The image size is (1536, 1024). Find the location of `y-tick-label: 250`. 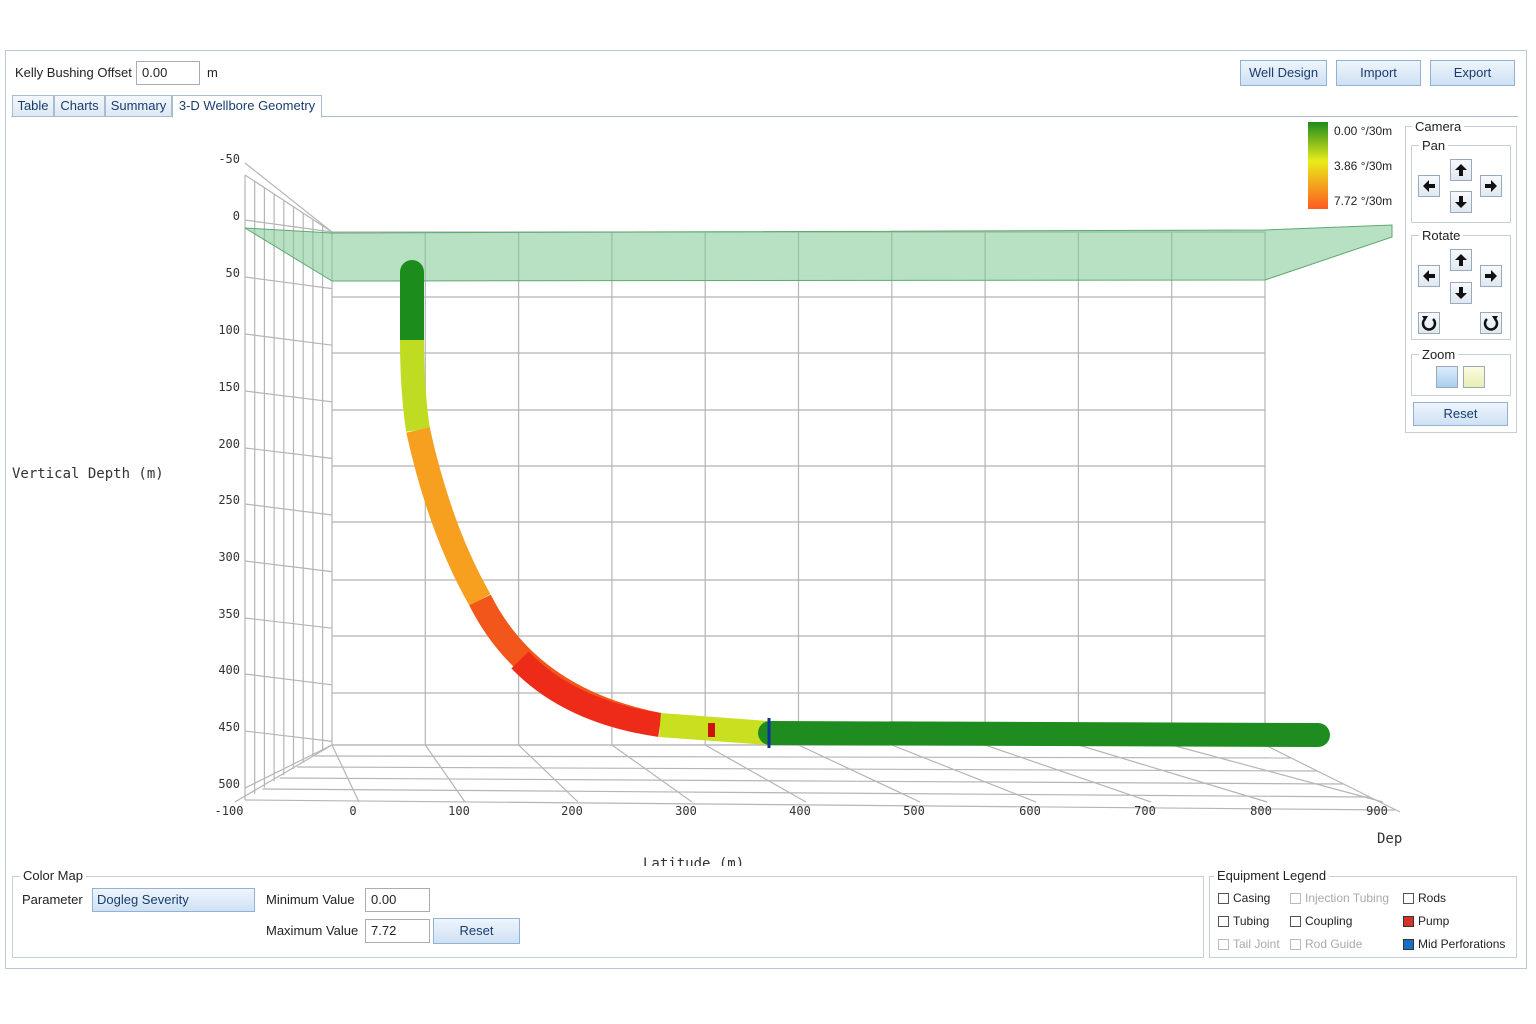

y-tick-label: 250 is located at coordinates (229, 500).